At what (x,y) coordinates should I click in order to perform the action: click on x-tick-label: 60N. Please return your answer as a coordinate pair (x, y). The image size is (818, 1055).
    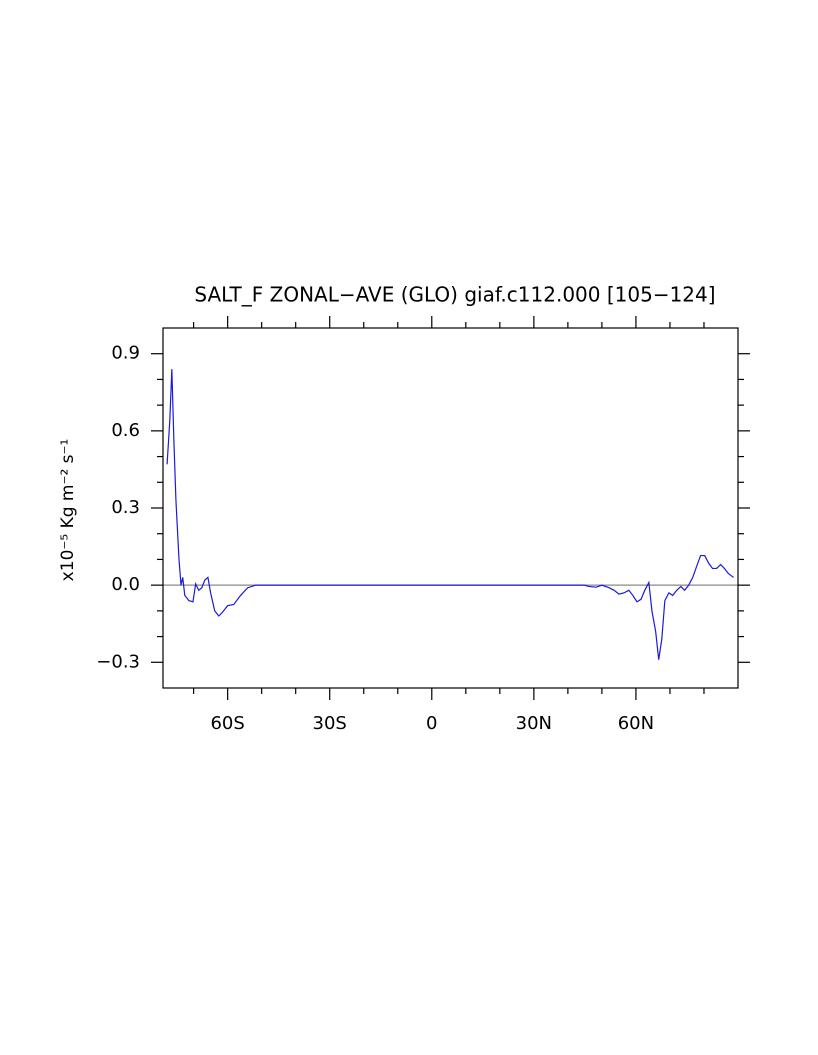
    Looking at the image, I should click on (636, 723).